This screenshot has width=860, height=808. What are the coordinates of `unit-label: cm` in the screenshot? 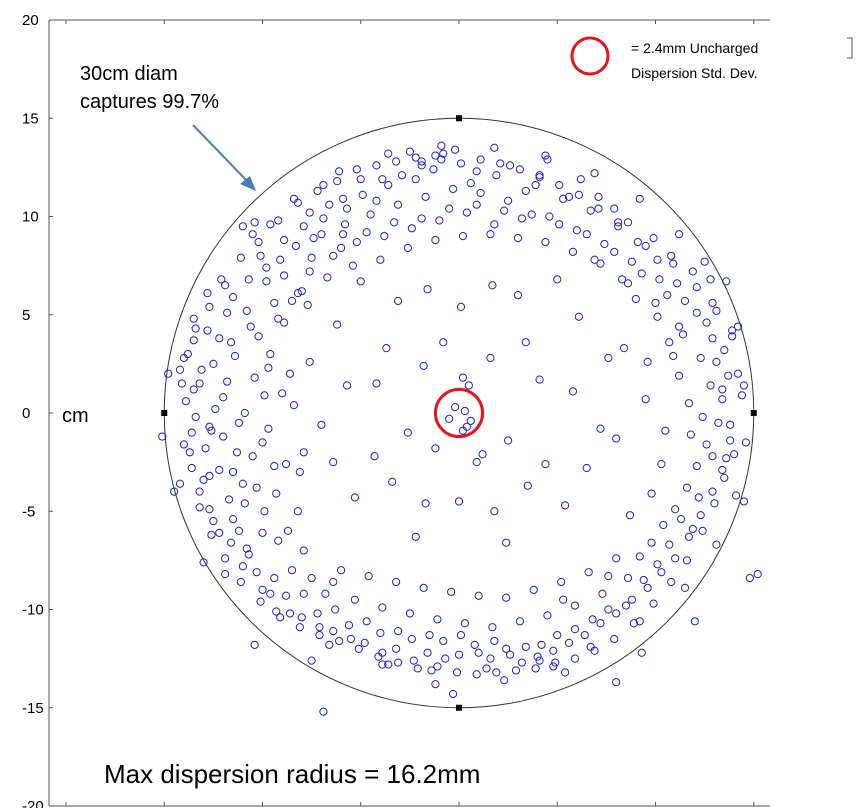 It's located at (75, 416).